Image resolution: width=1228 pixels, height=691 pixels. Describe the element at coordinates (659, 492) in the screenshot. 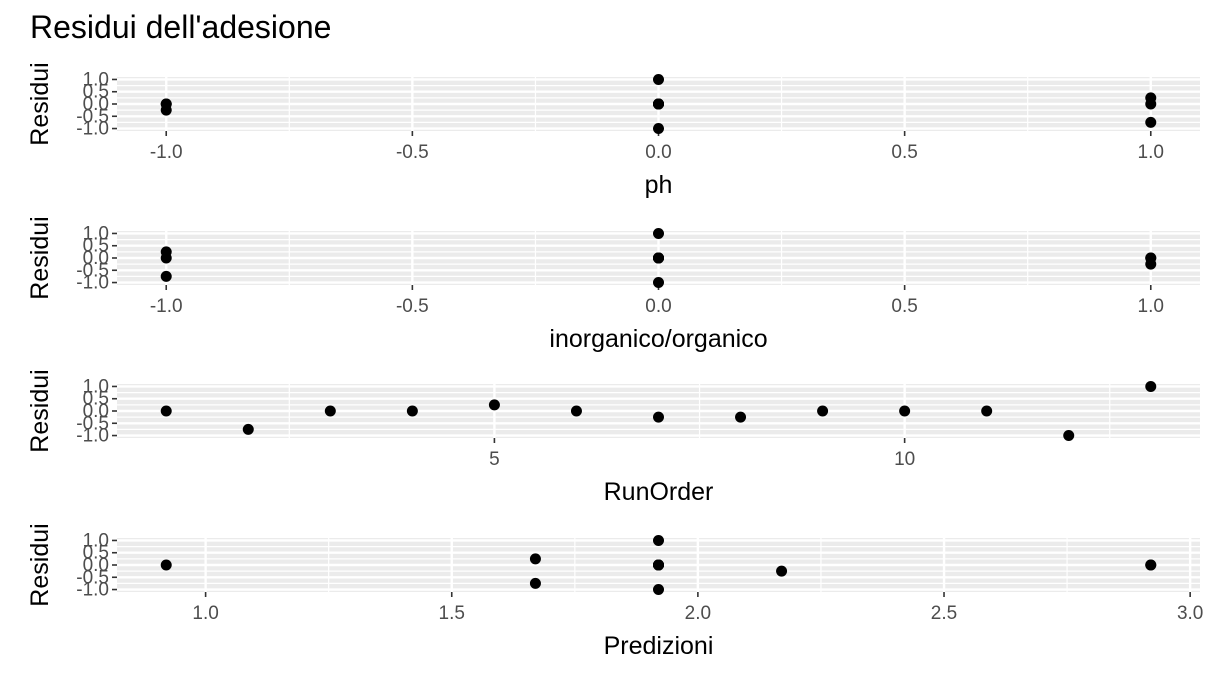

I see `x-axis-label: RunOrder` at that location.